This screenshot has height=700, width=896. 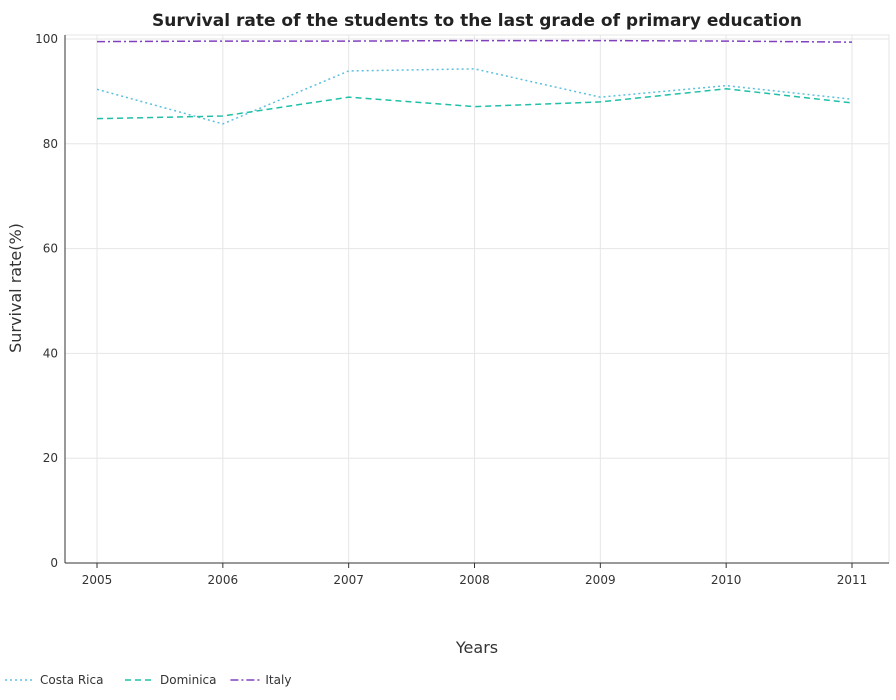 I want to click on legend-label: Dominica, so click(x=188, y=680).